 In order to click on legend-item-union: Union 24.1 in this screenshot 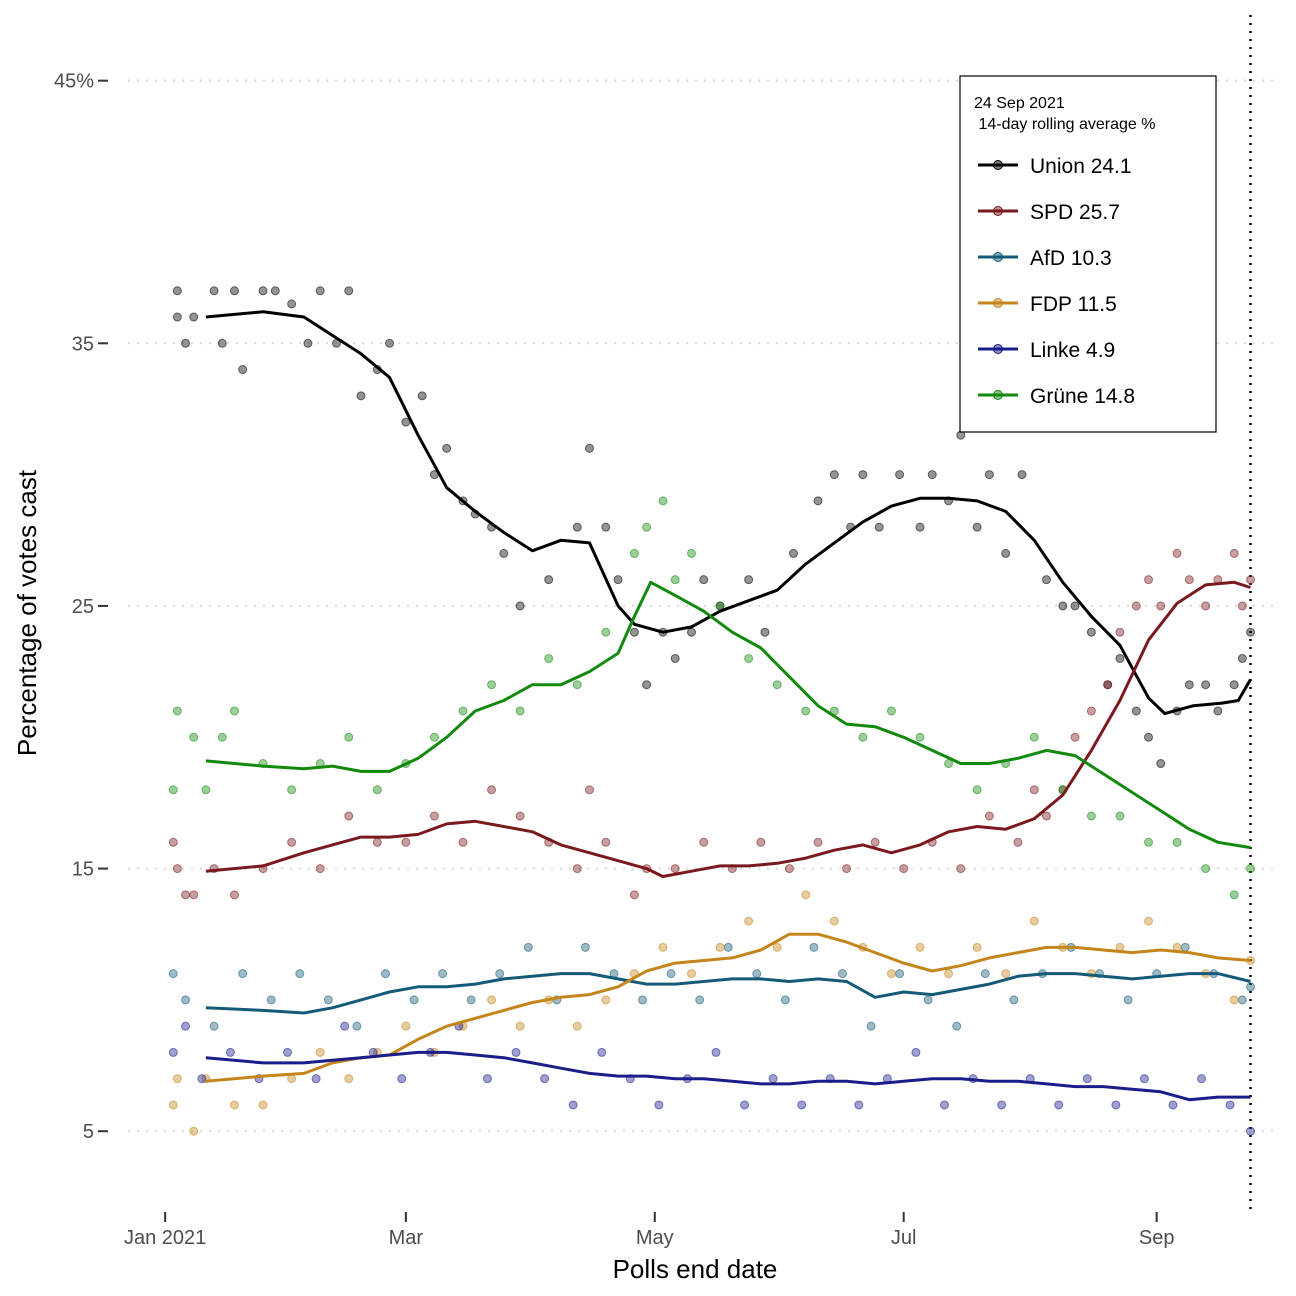, I will do `click(1055, 166)`.